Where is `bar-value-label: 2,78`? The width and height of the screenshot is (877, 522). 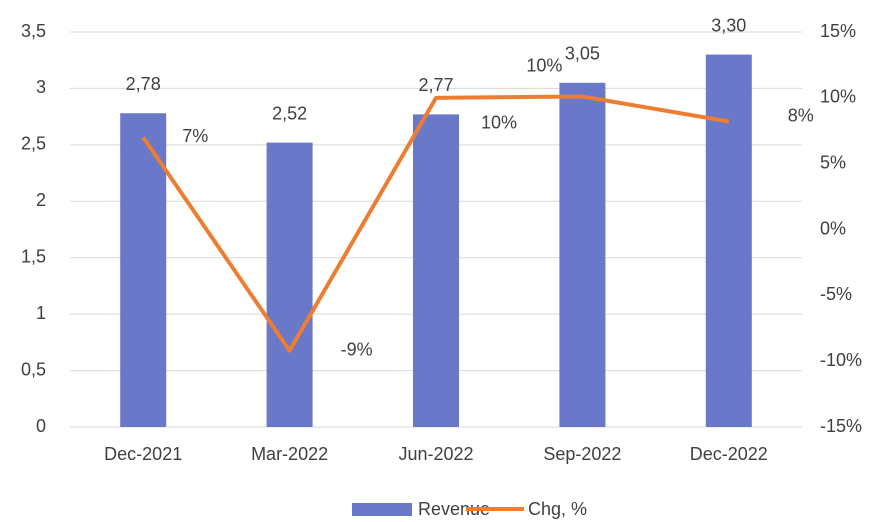
bar-value-label: 2,78 is located at coordinates (143, 84).